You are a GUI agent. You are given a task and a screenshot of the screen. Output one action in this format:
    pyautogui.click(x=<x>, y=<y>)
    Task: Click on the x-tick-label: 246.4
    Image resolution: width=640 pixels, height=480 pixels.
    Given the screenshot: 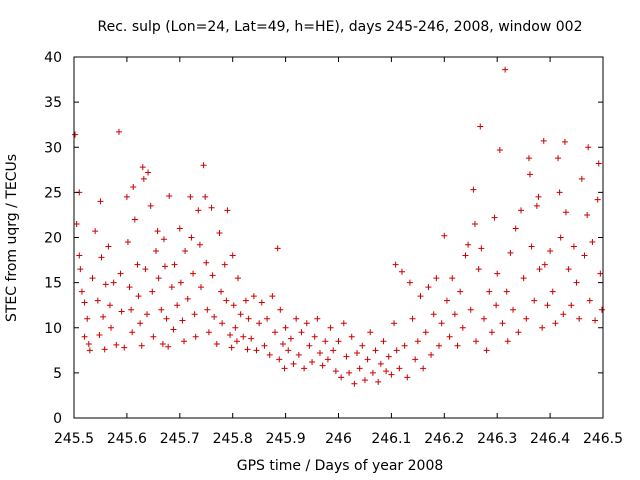 What is the action you would take?
    pyautogui.click(x=550, y=439)
    